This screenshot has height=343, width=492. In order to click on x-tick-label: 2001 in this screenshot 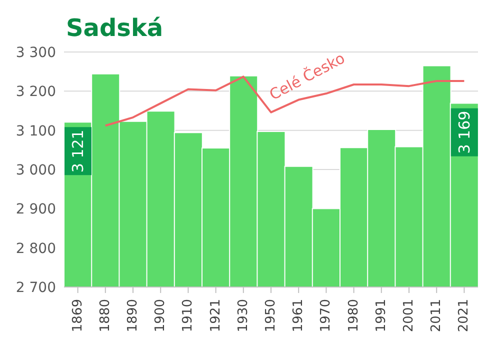, I will do `click(409, 315)`.